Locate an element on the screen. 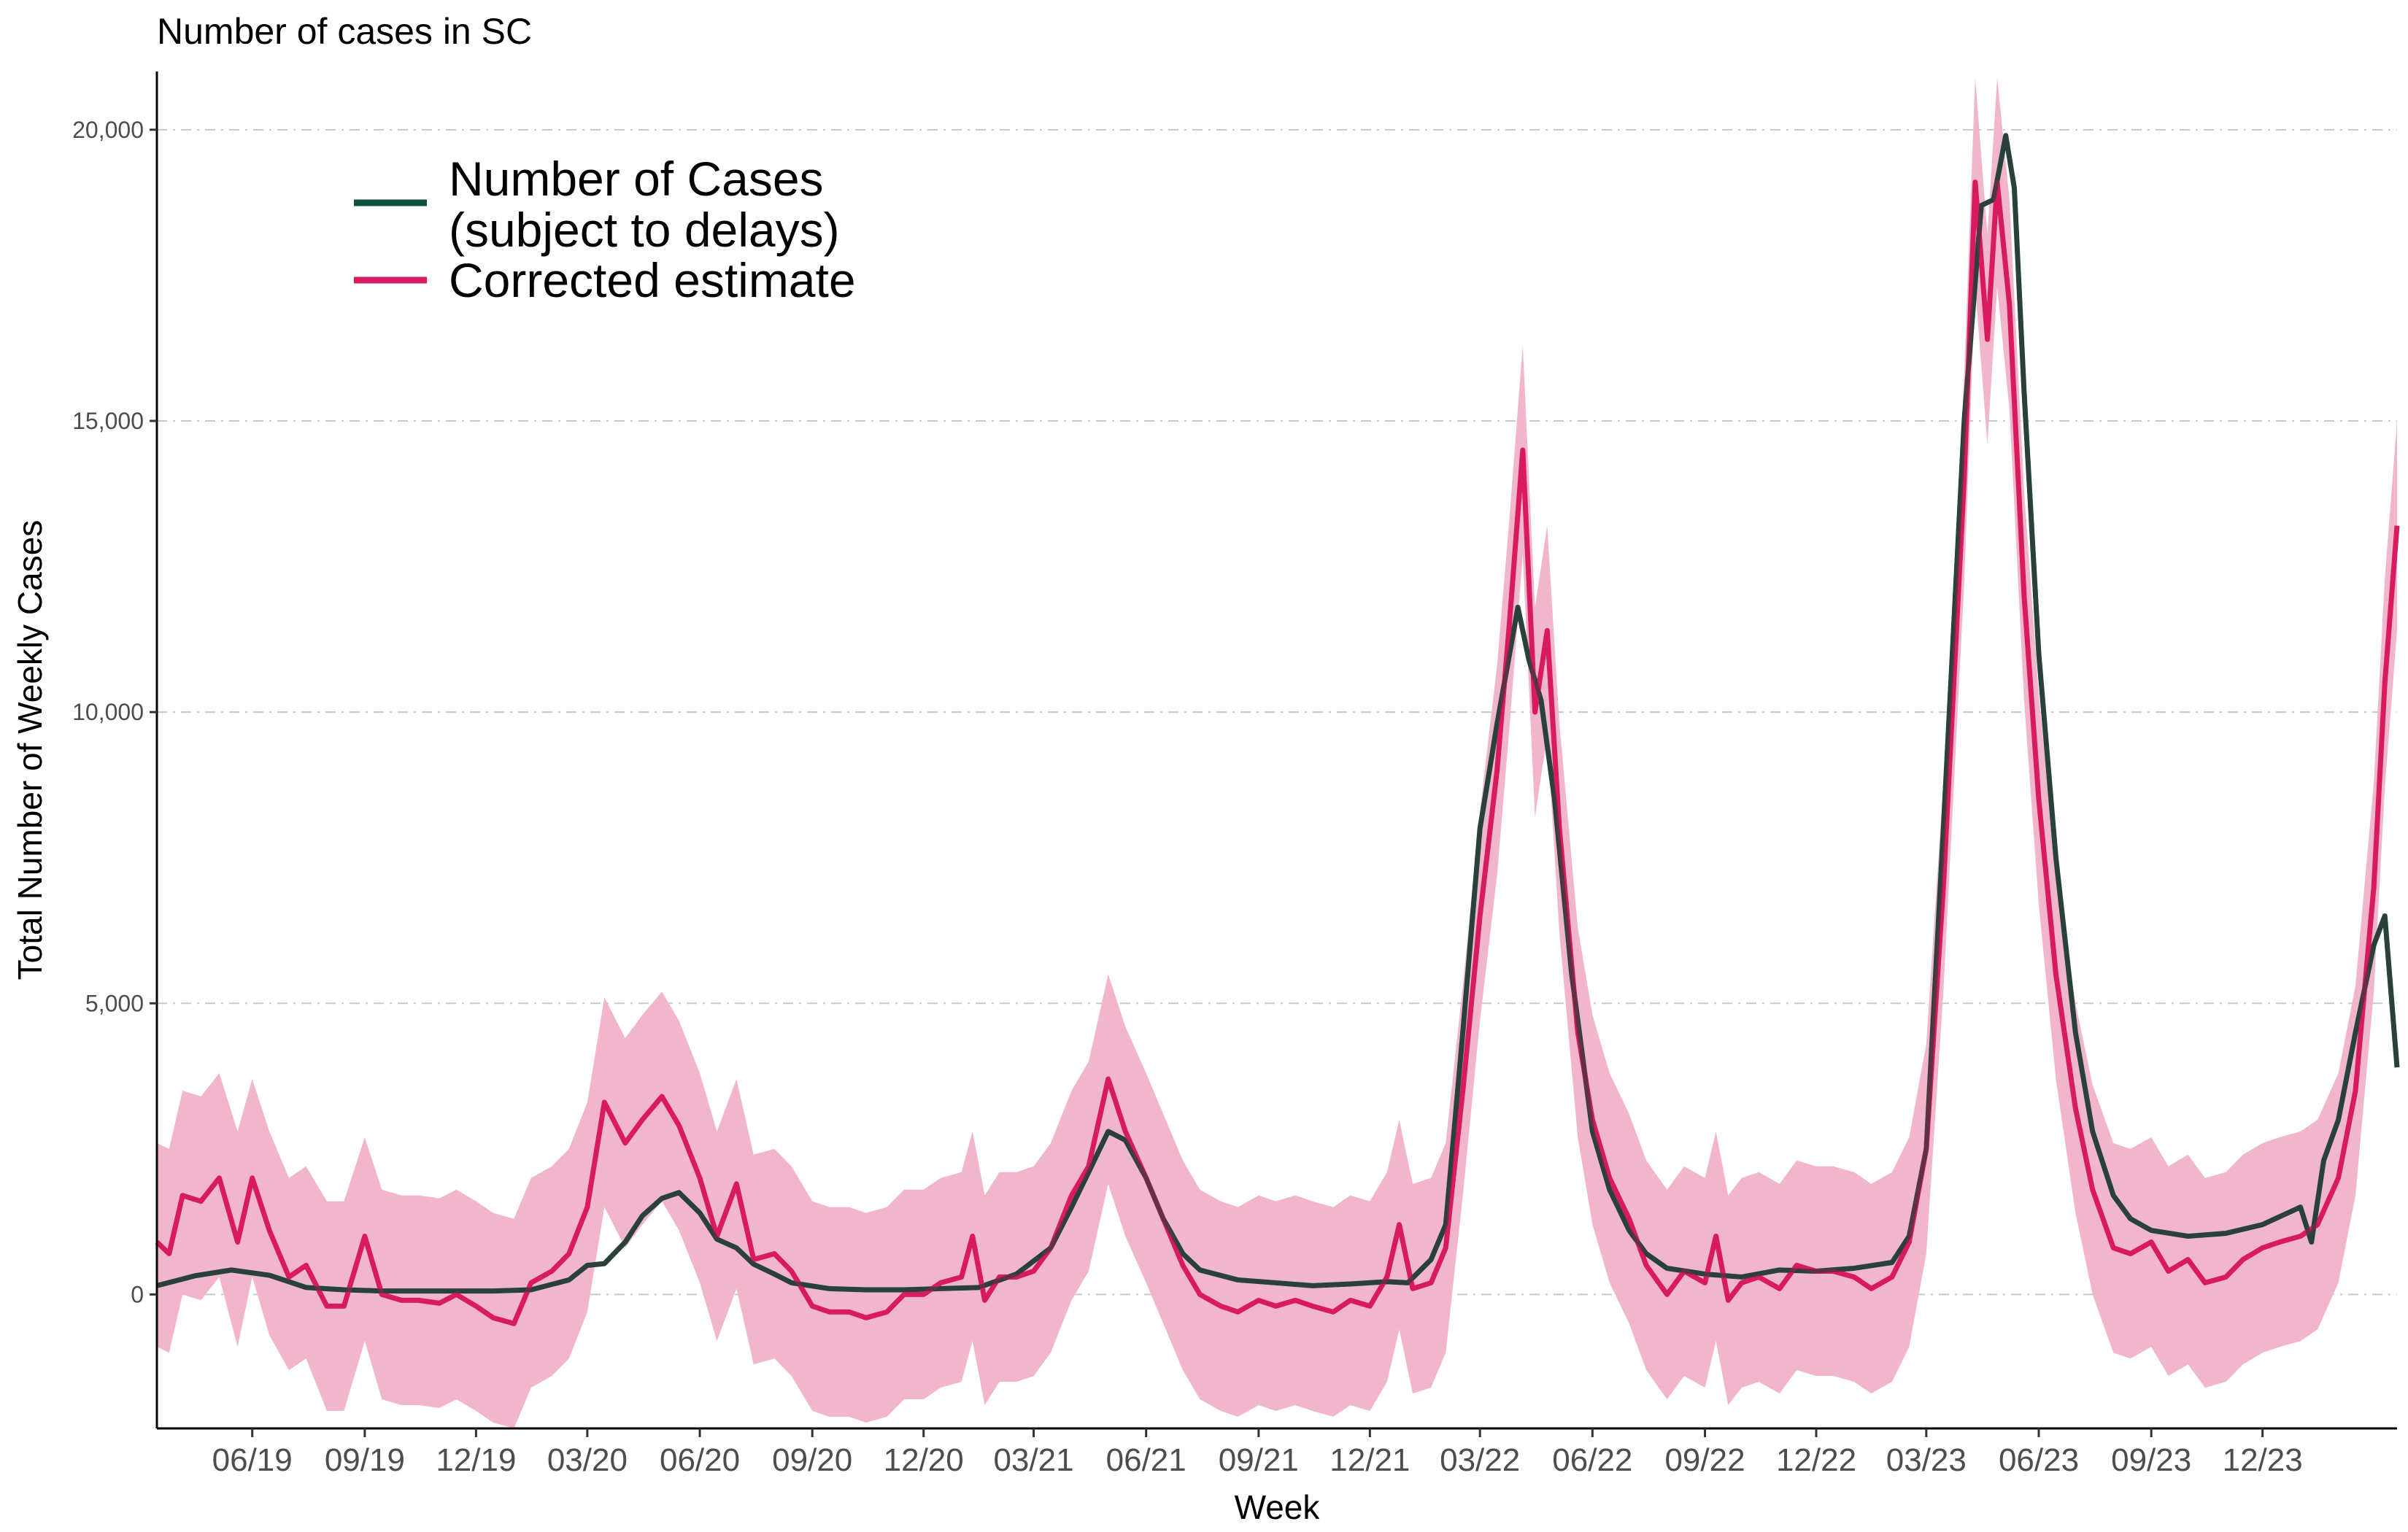  x-tick-label-18: 12/23 is located at coordinates (2263, 1460).